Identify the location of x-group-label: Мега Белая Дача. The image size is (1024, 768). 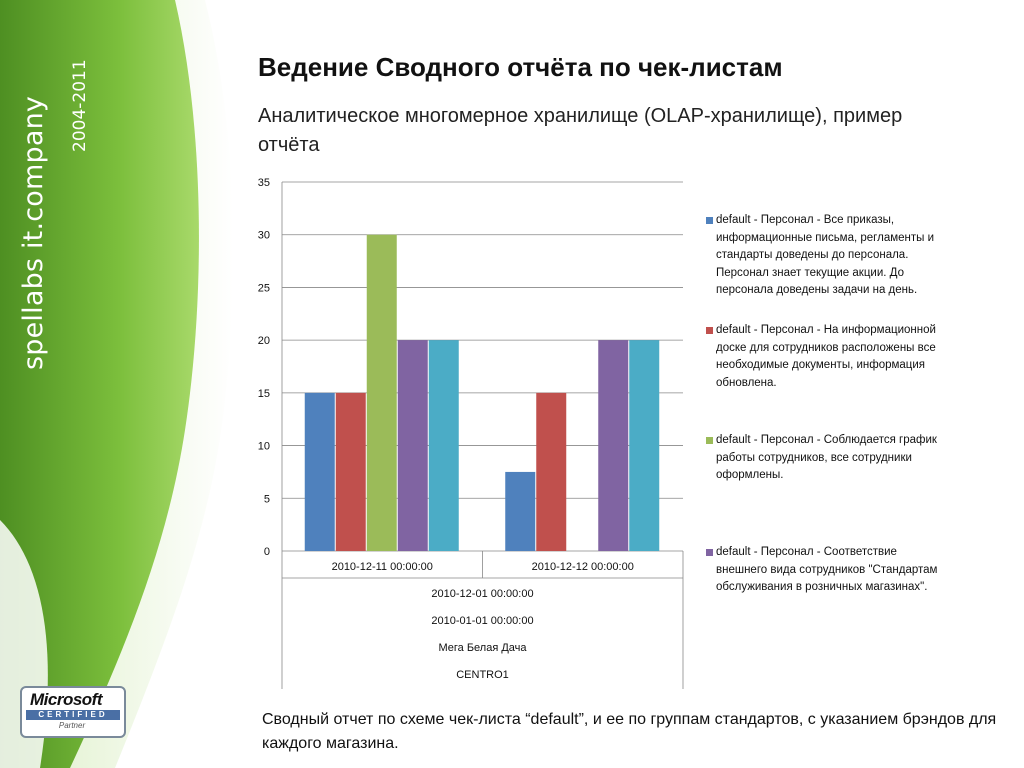
(482, 648).